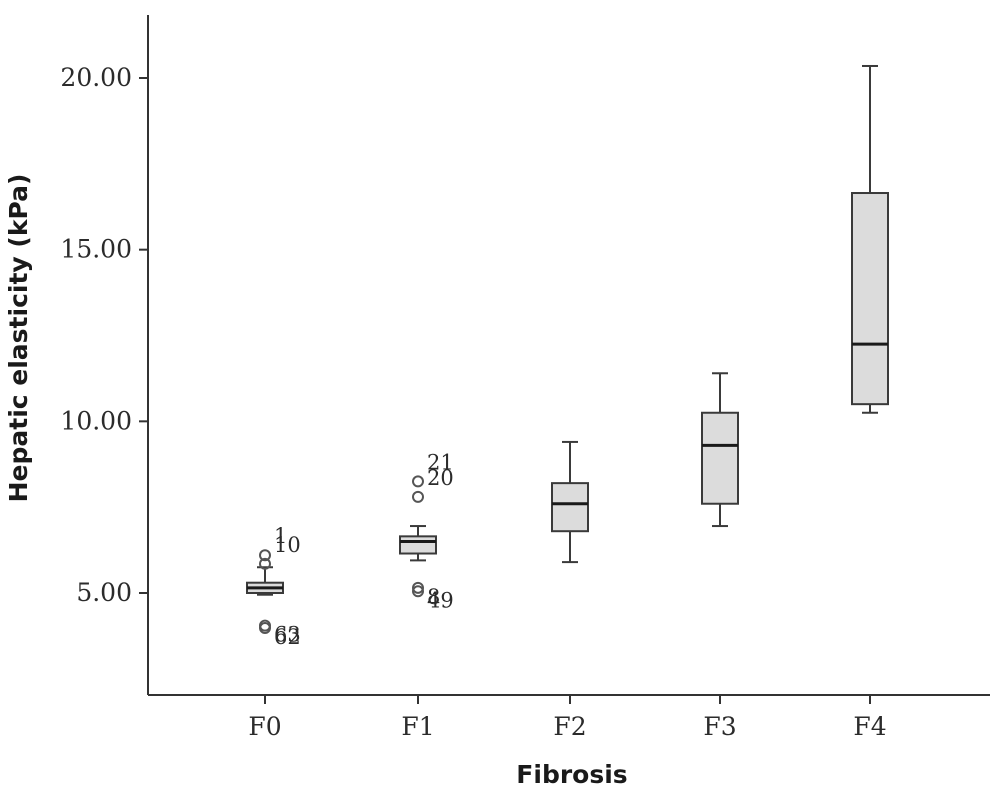  I want to click on outlier-label: 20, so click(440, 478).